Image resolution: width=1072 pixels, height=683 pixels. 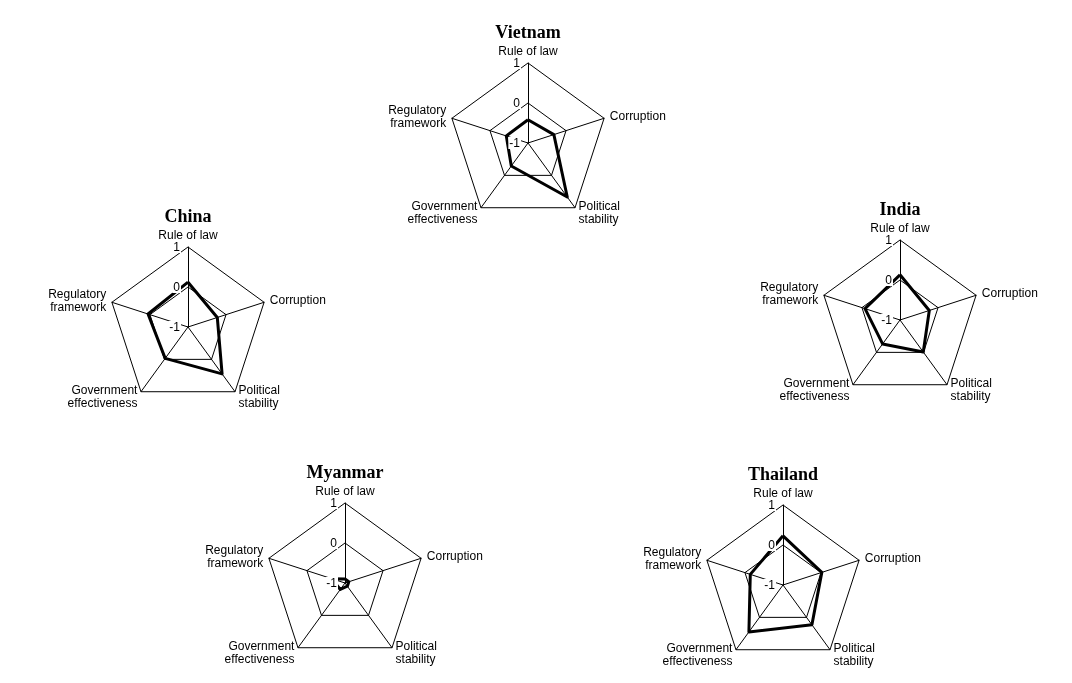 I want to click on chart-title: Thailand, so click(x=783, y=474).